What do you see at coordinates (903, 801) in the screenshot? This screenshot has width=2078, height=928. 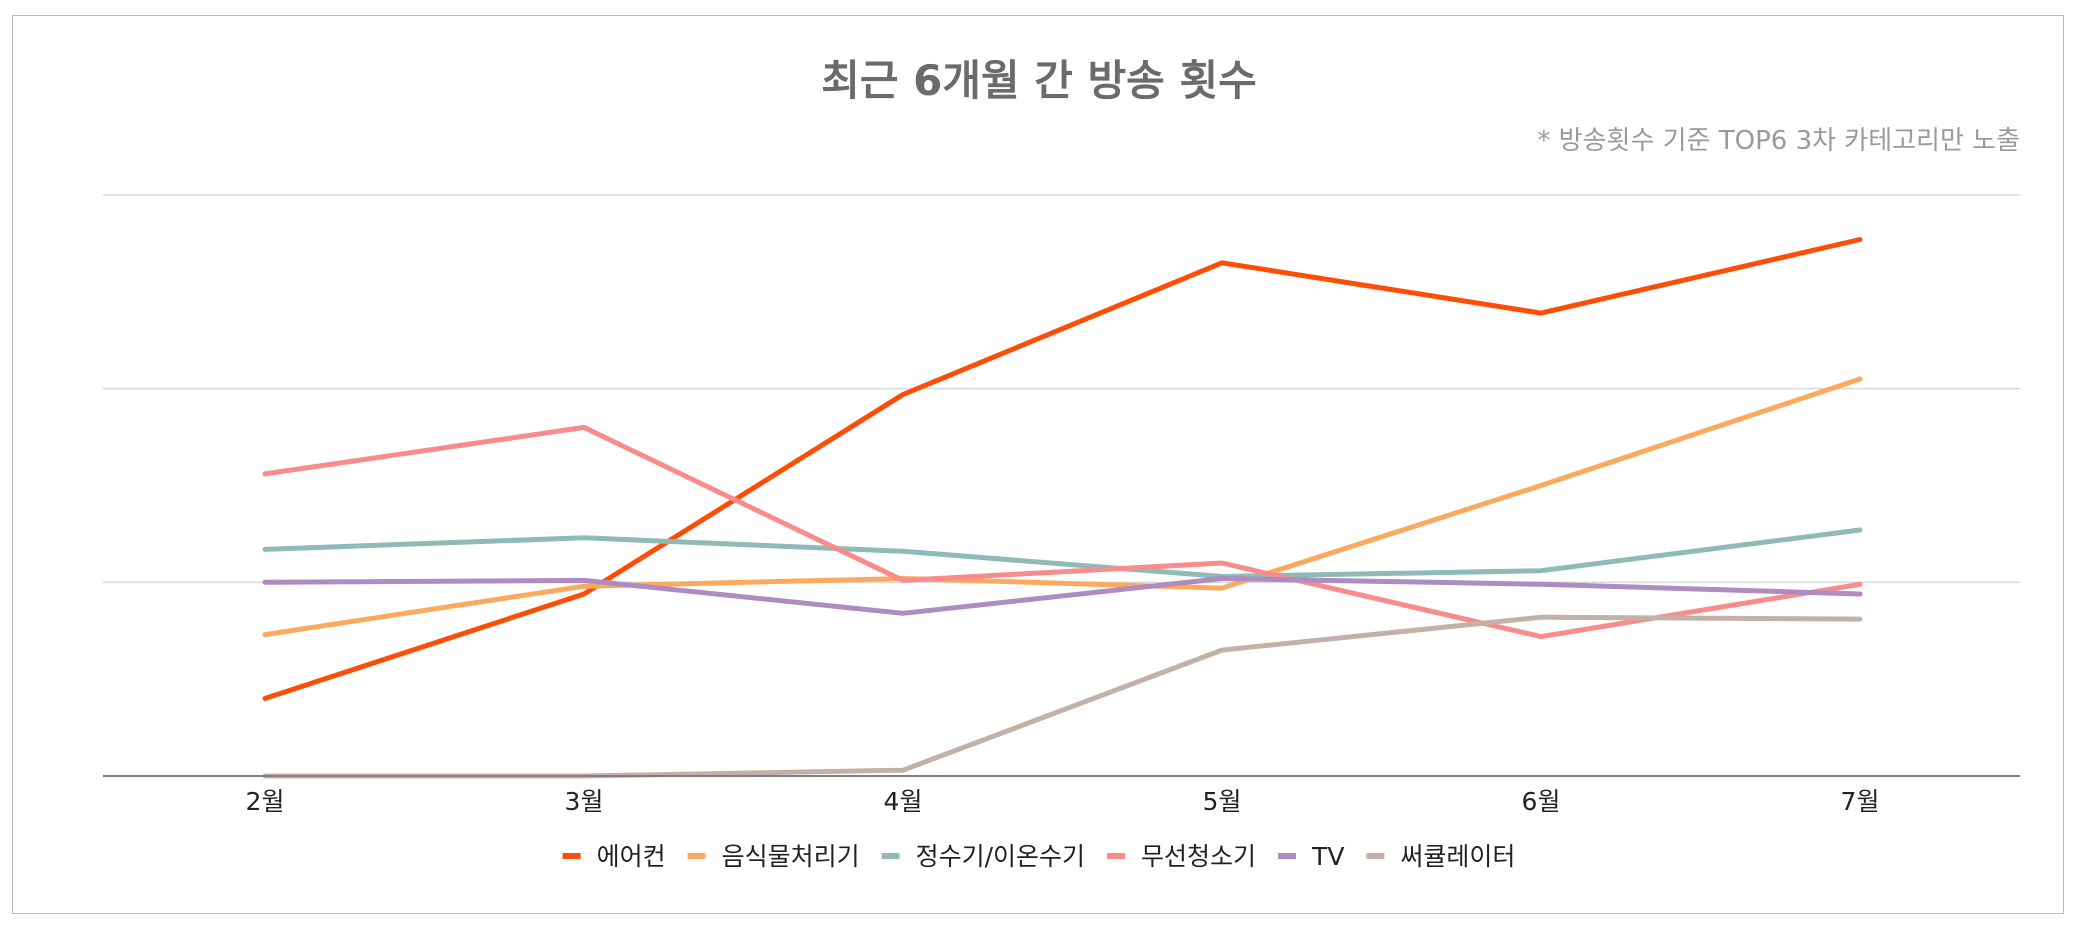 I see `x-tick-label: 4월` at bounding box center [903, 801].